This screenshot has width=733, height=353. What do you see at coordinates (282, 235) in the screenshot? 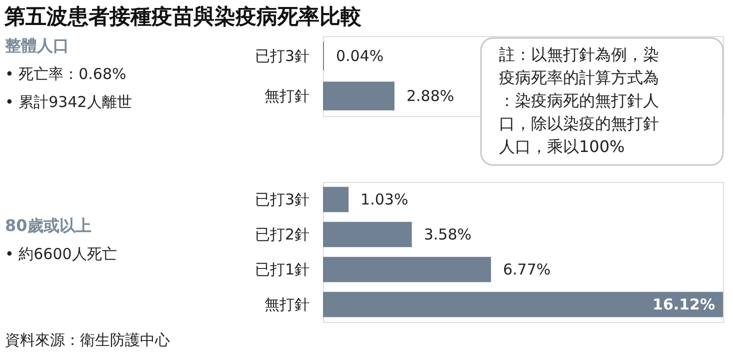
I see `y-tick-label: 已打2針` at bounding box center [282, 235].